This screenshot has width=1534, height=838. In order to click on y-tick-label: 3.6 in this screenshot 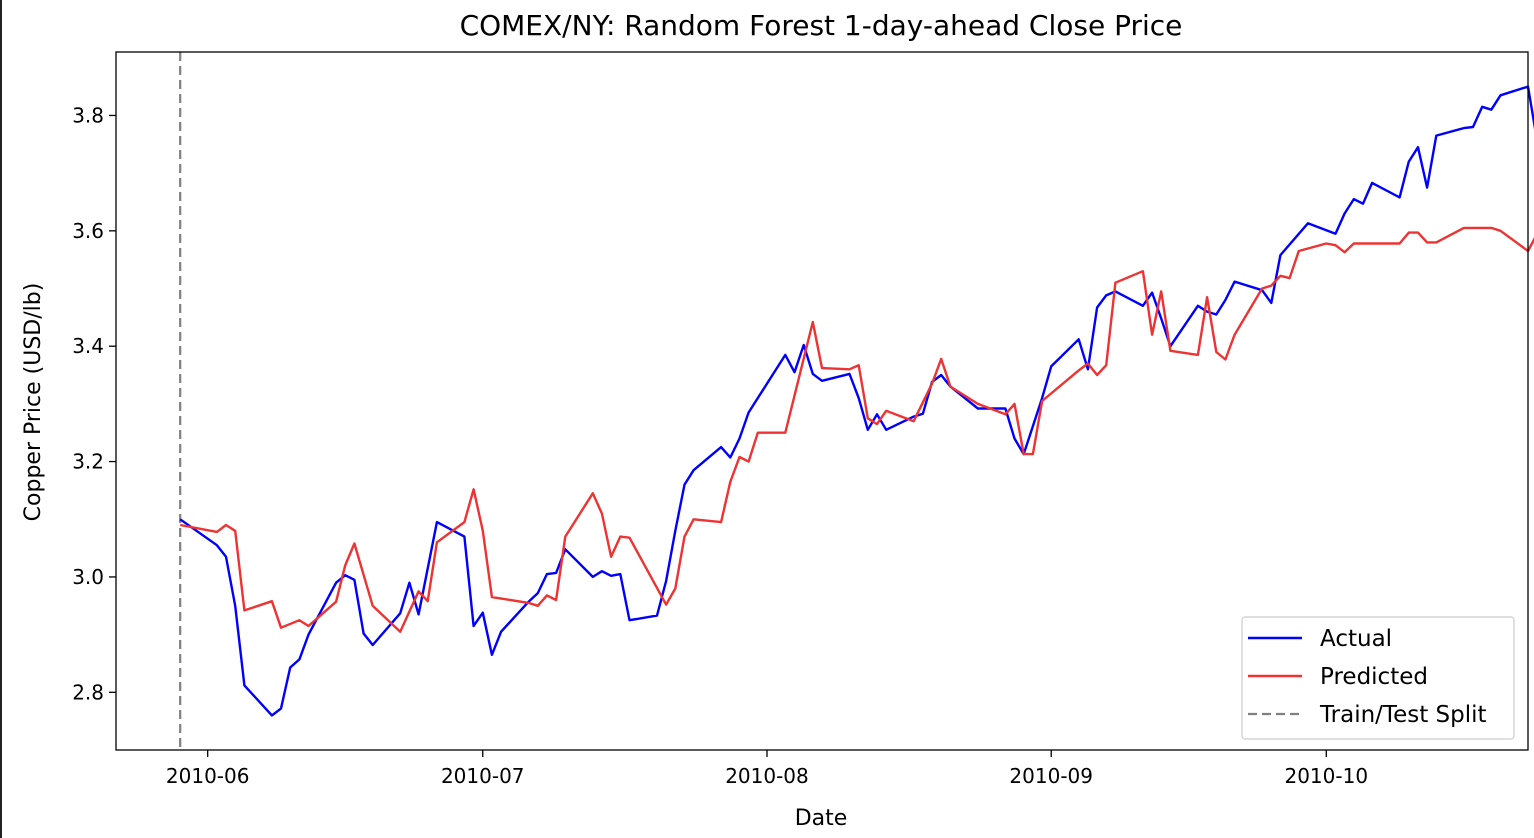, I will do `click(88, 231)`.